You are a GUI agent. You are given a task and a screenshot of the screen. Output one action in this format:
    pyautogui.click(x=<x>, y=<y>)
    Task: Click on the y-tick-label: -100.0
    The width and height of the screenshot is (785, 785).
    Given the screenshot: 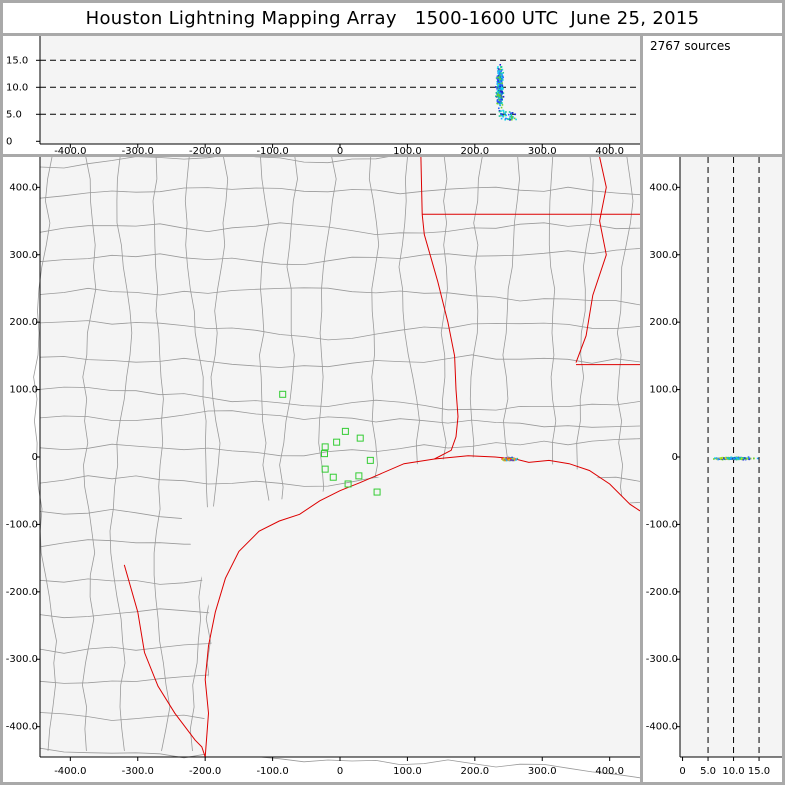 What is the action you would take?
    pyautogui.click(x=22, y=524)
    